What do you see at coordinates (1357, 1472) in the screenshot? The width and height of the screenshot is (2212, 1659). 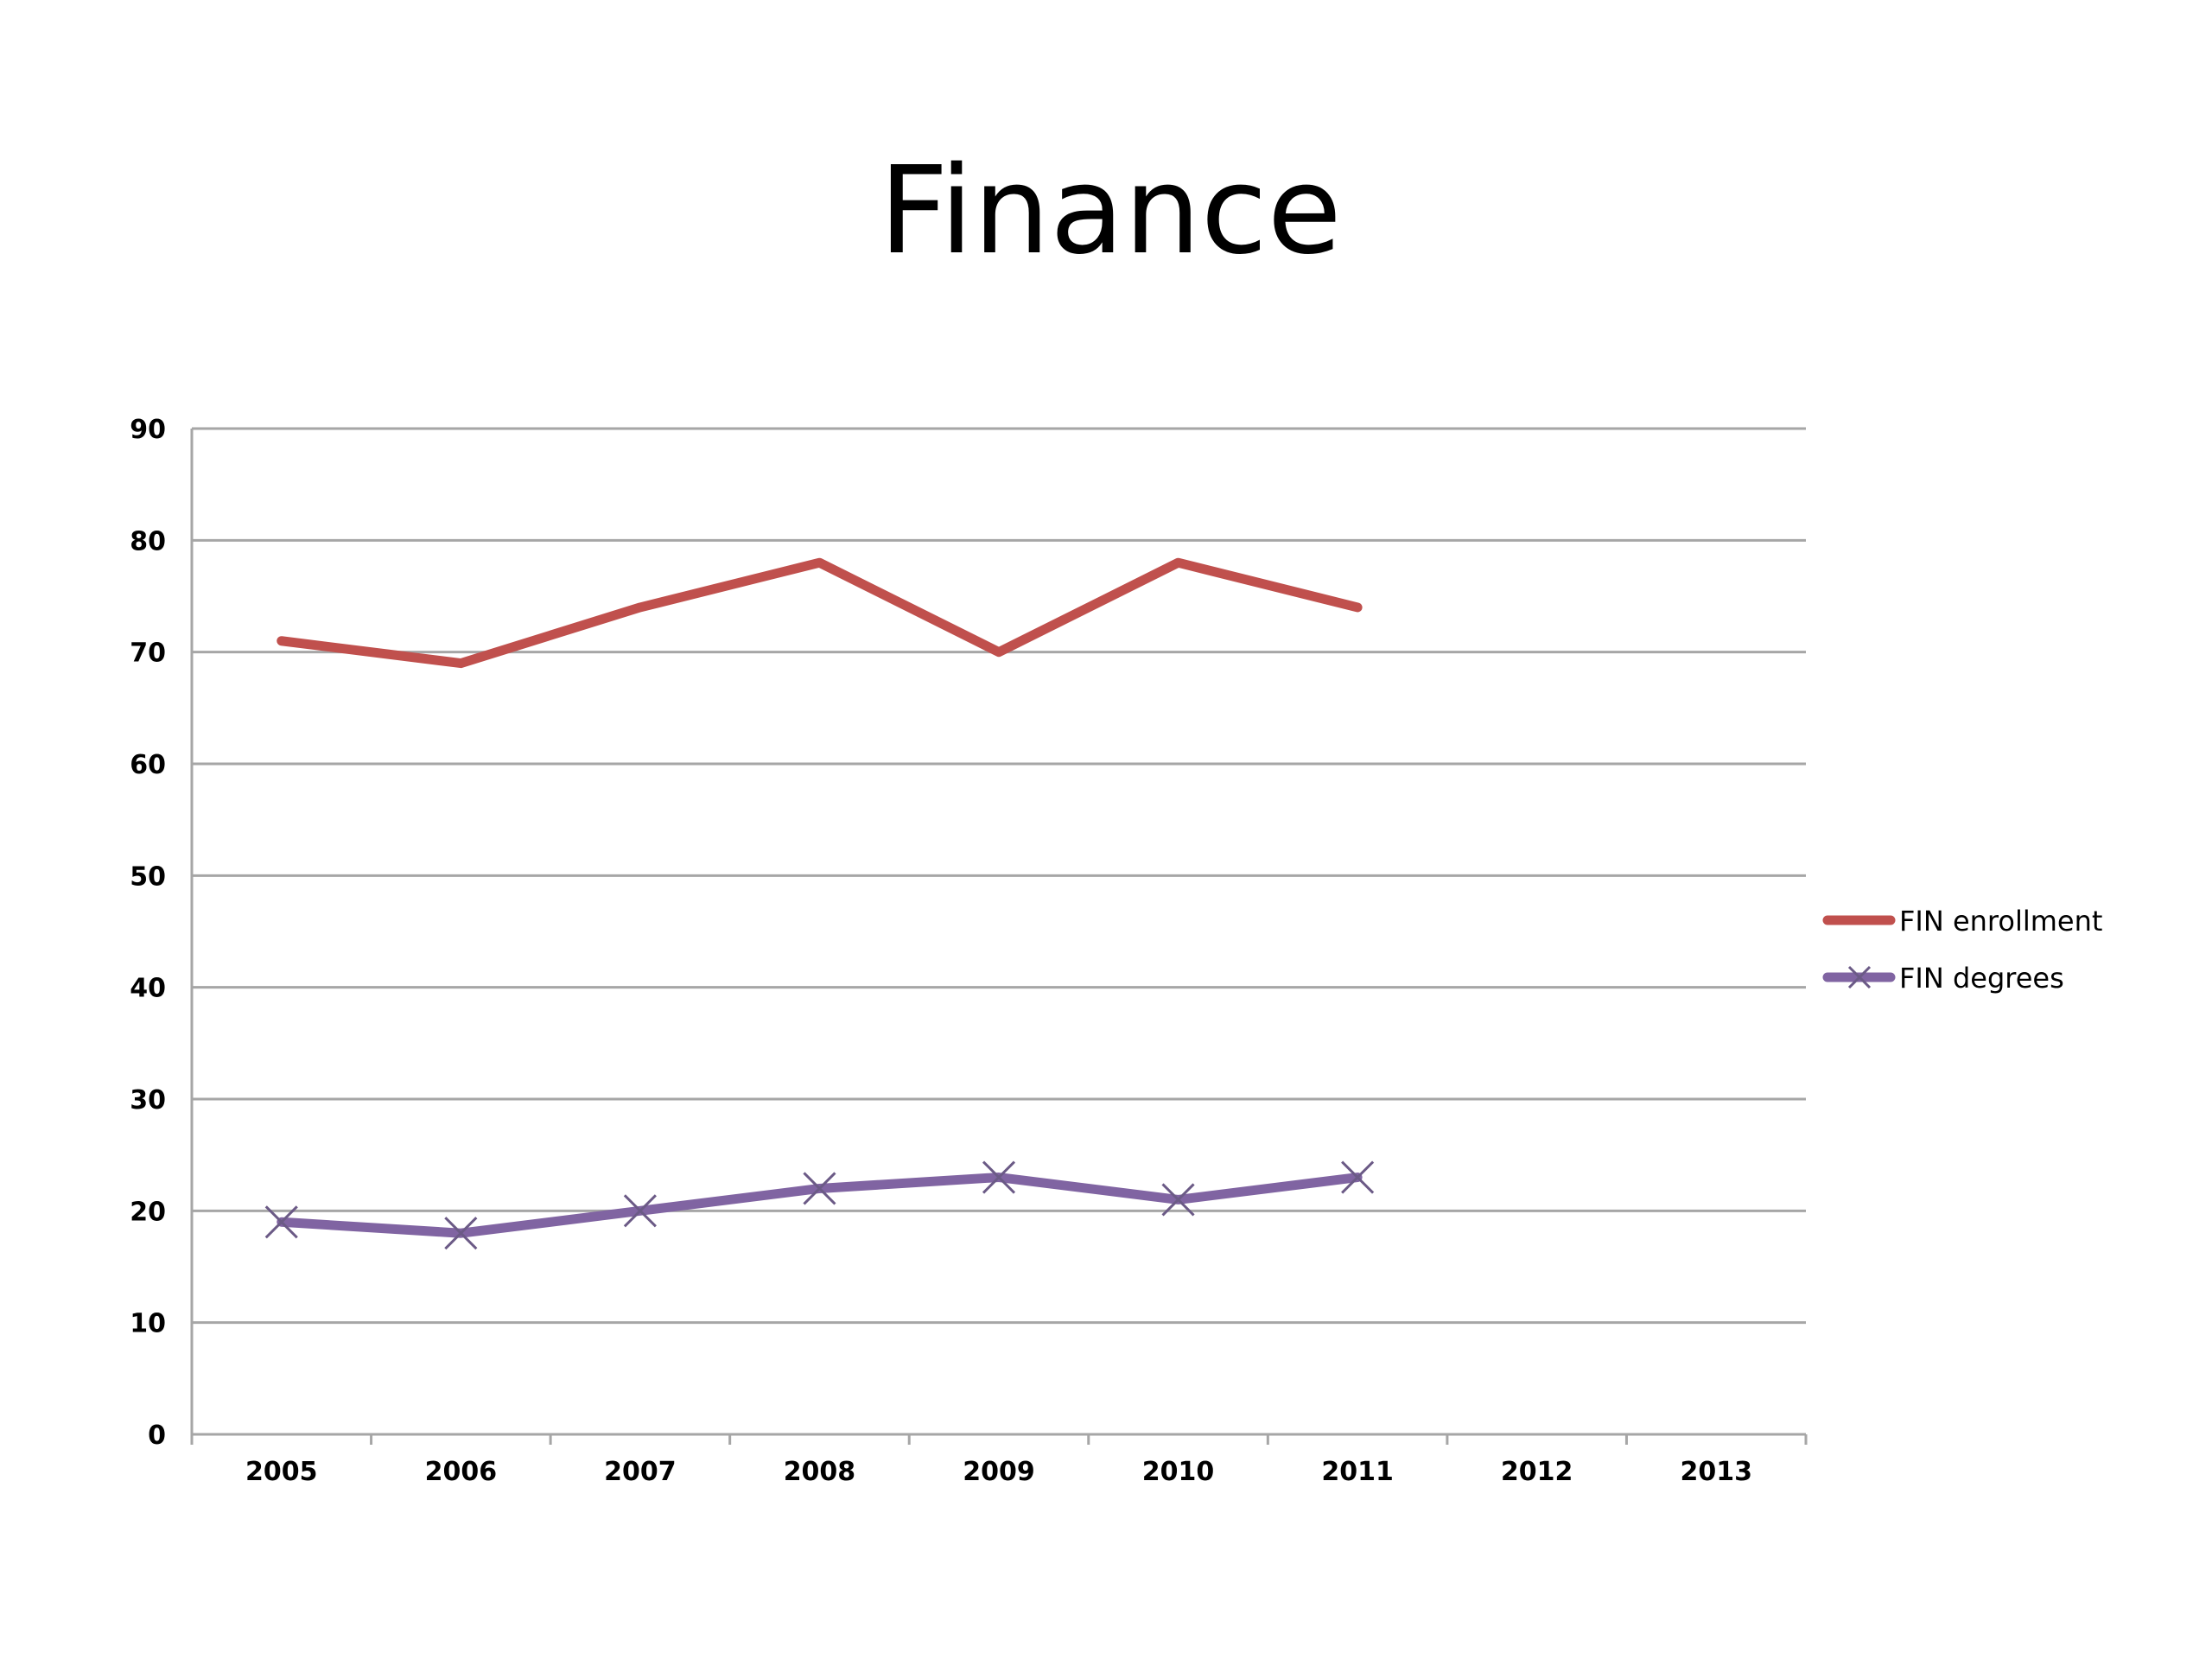 I see `x-tick-label: 2011` at bounding box center [1357, 1472].